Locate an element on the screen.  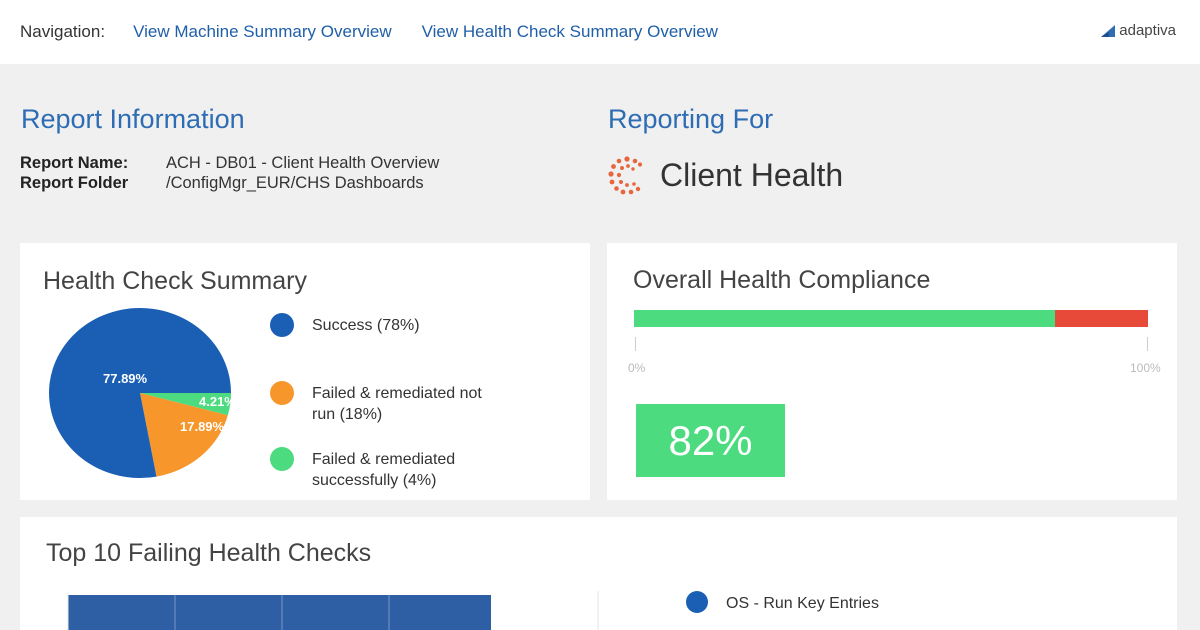
legend-label-failed-success: Failed & remediated successfully (4%) is located at coordinates (384, 470).